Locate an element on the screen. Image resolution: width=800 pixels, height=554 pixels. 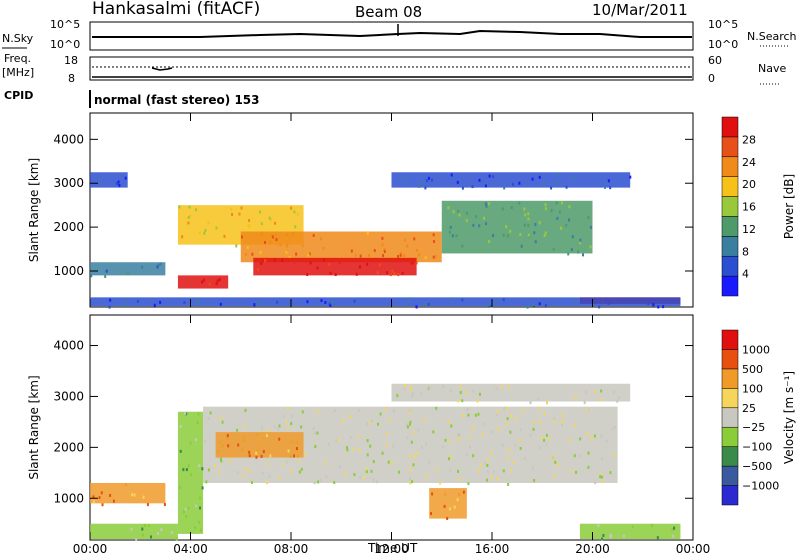
cpid-label: CPID is located at coordinates (18, 95).